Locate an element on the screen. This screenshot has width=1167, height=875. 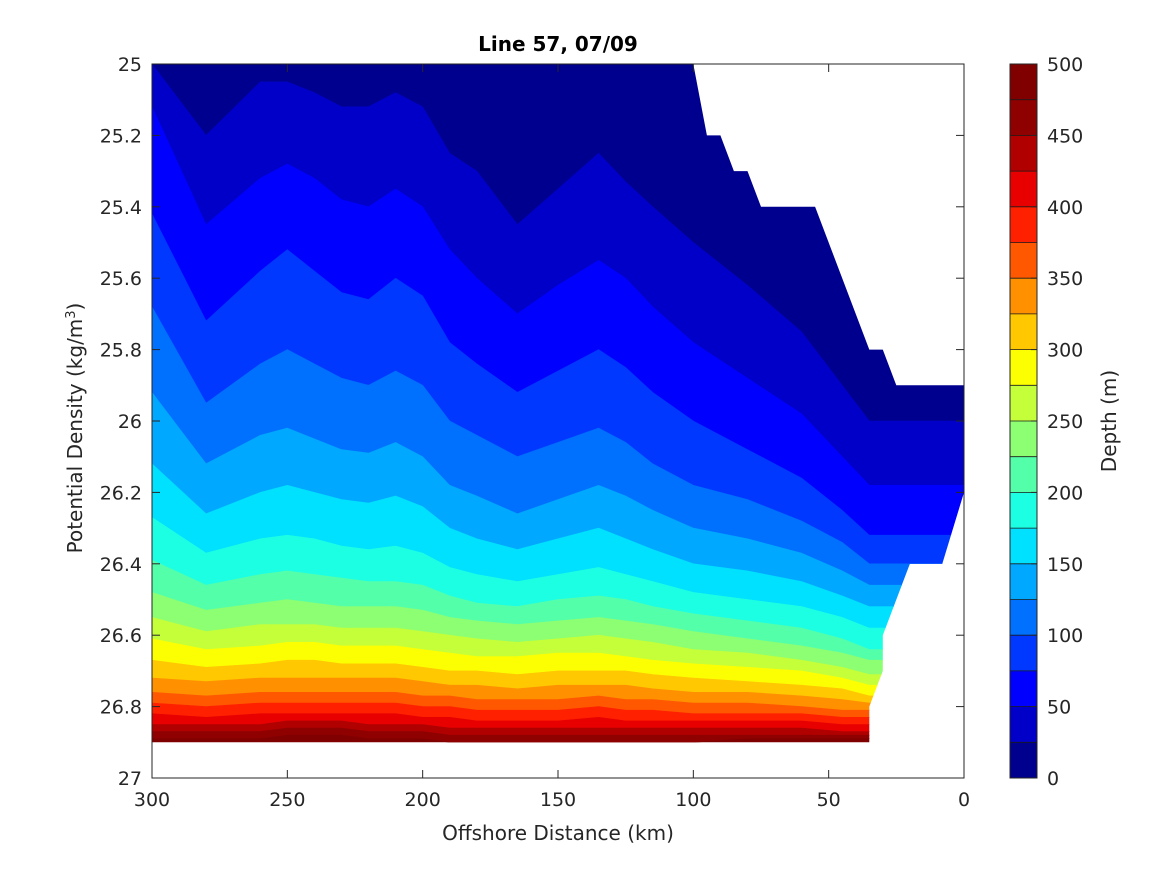
colorbar-tick-label: 250 is located at coordinates (1065, 422).